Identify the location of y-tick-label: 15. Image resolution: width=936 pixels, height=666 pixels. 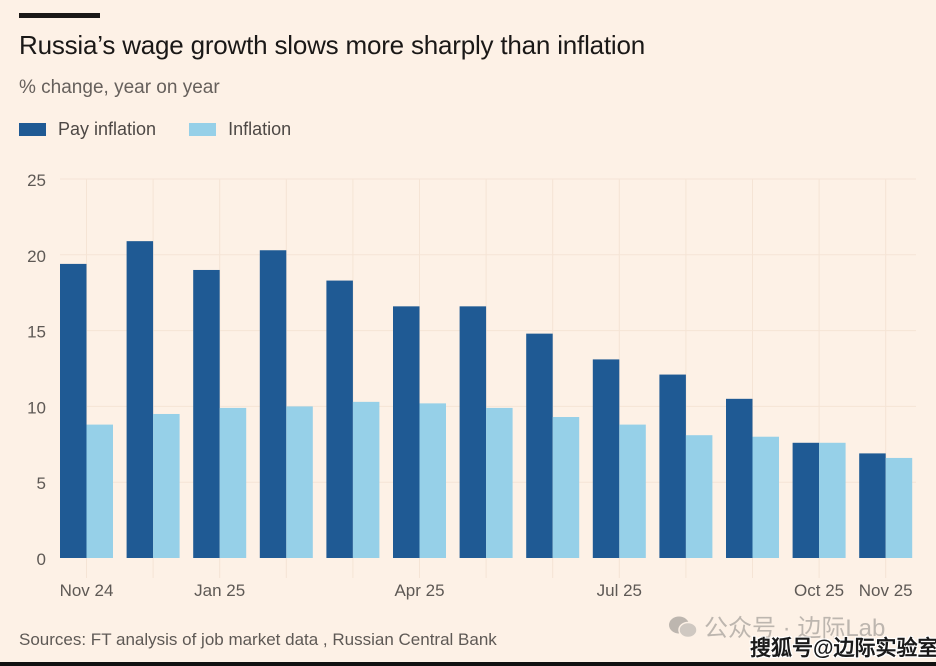
(36, 332).